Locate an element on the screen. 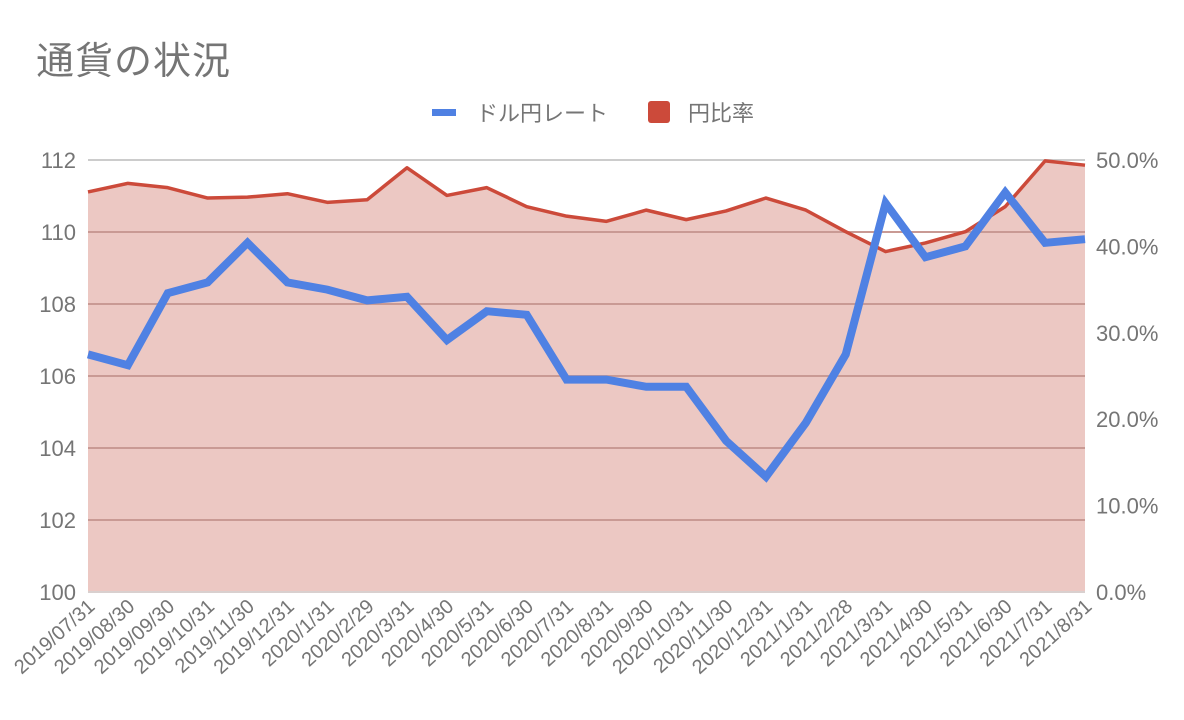  y-axis-tick-label: 100 is located at coordinates (57, 592).